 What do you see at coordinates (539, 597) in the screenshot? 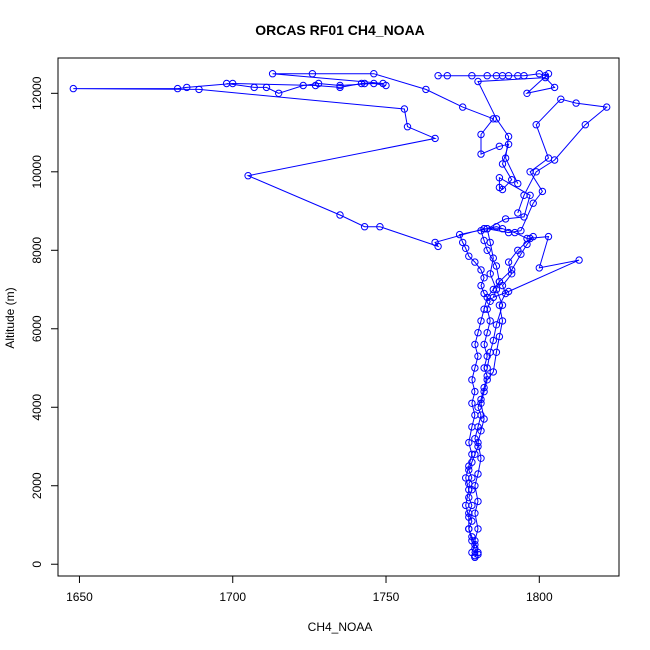
I see `x-tick-label: 1800` at bounding box center [539, 597].